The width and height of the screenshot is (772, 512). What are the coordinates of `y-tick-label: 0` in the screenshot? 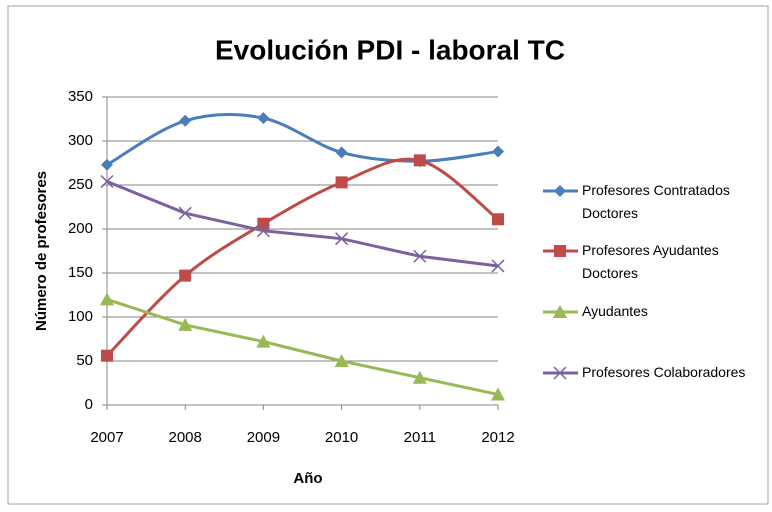 It's located at (89, 404).